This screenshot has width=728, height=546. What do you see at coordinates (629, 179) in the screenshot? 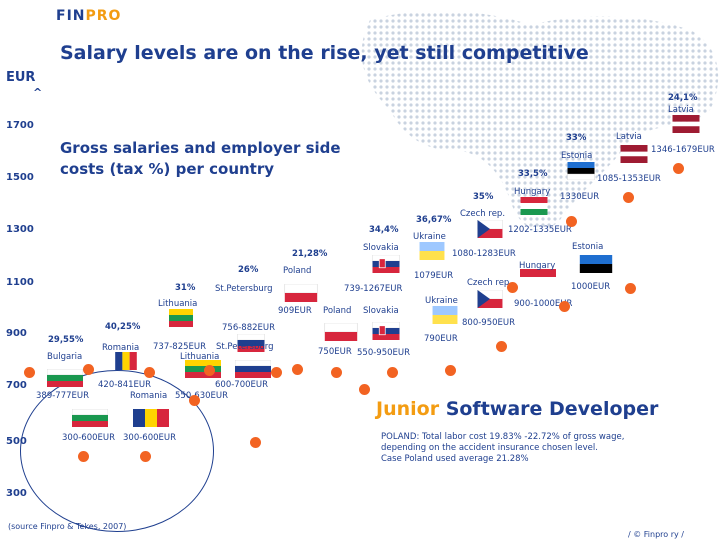
I see `range-latvia-1: 1085-1353EUR` at bounding box center [629, 179].